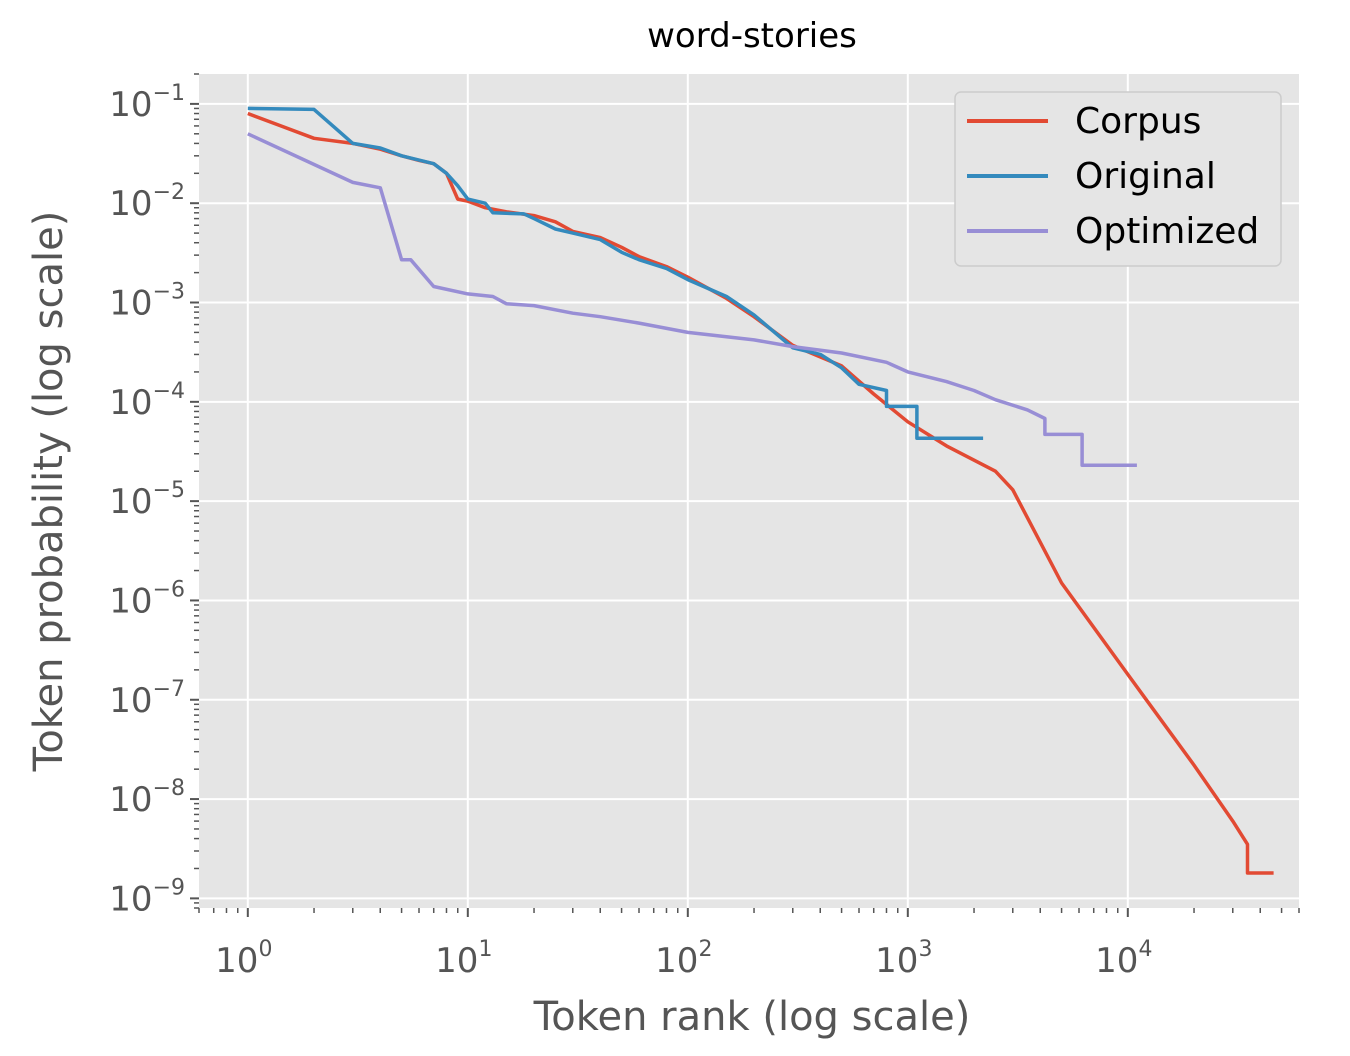 This screenshot has width=1350, height=1056. What do you see at coordinates (147, 103) in the screenshot?
I see `y-tick-label: 10⁻¹` at bounding box center [147, 103].